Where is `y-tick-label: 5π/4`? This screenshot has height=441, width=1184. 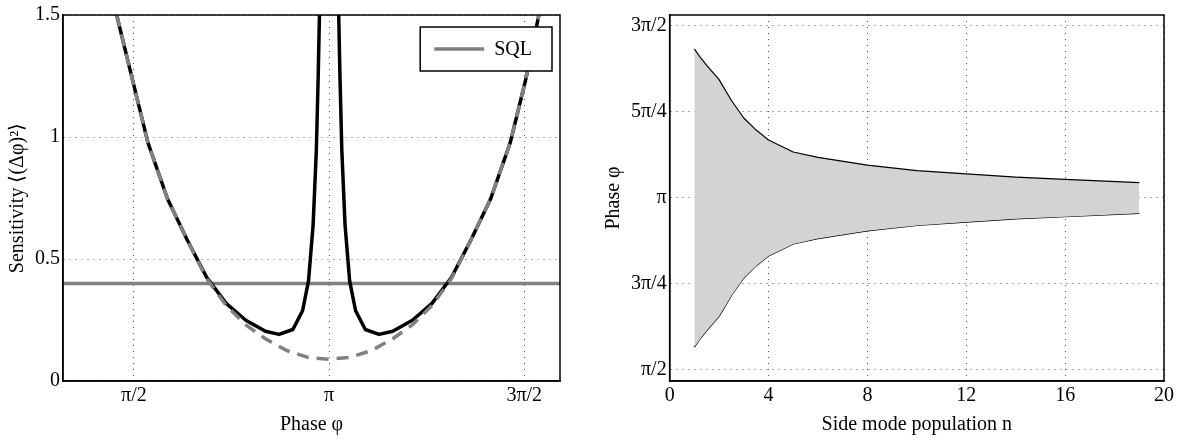 y-tick-label: 5π/4 is located at coordinates (649, 110).